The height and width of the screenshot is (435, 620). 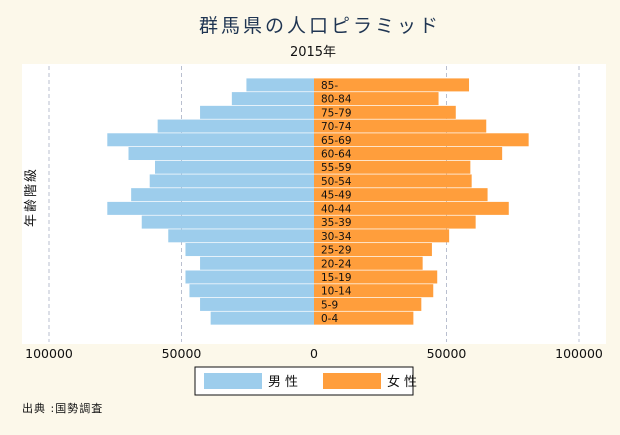 I want to click on age-label: 65-69, so click(x=336, y=141).